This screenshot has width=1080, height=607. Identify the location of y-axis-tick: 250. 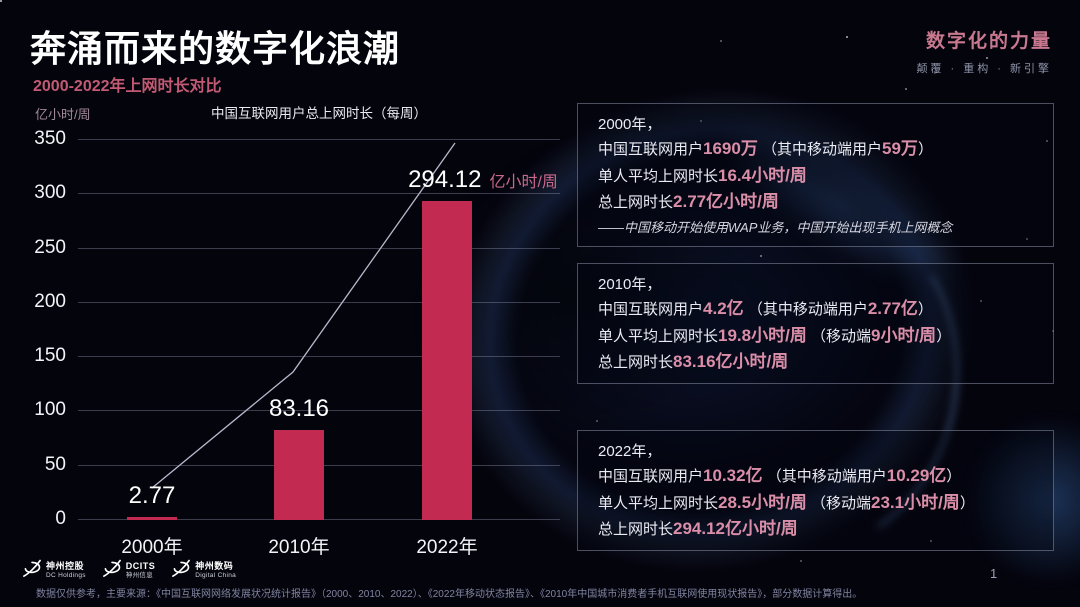
(50, 247).